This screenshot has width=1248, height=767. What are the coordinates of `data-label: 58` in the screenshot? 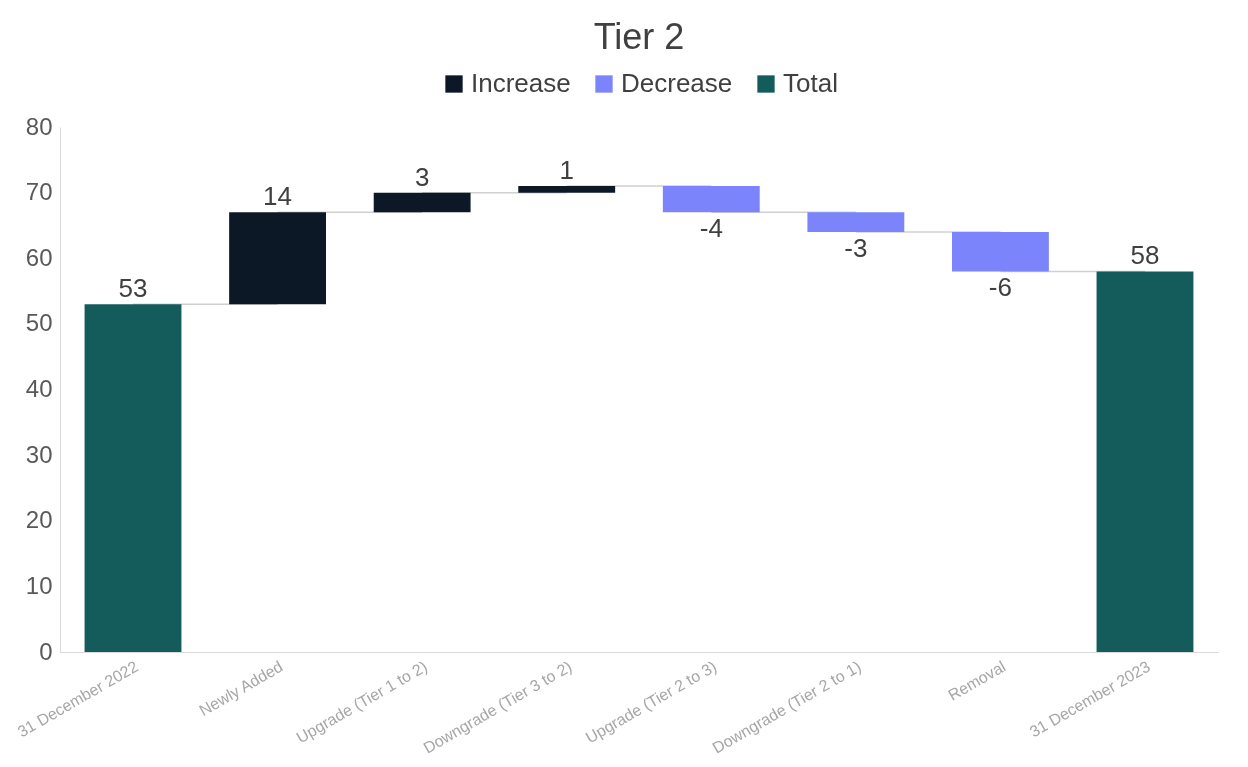 It's located at (1145, 255).